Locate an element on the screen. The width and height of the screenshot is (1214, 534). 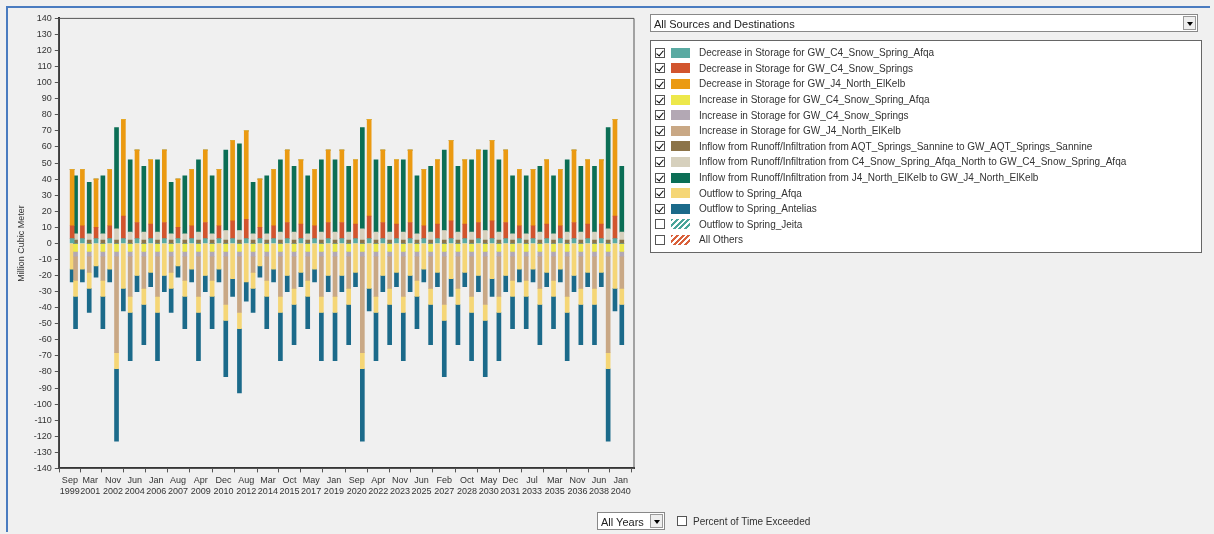
x-tick-label: Aug 2007 is located at coordinates (177, 486).